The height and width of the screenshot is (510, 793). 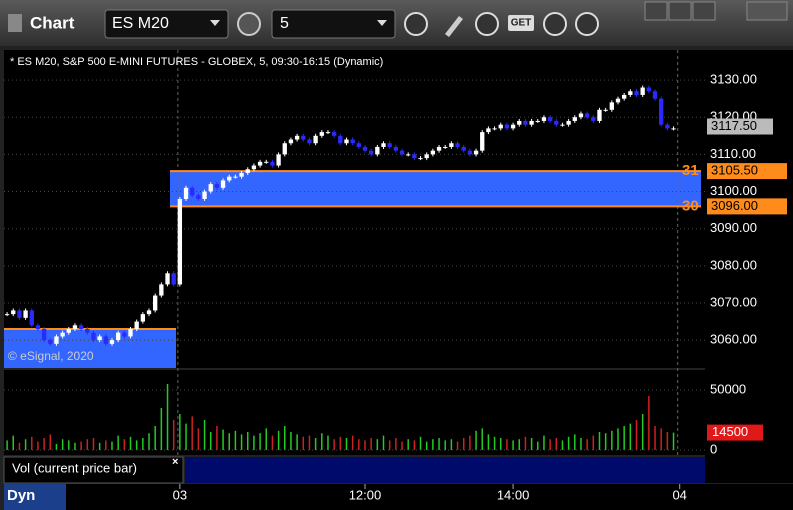 What do you see at coordinates (734, 125) in the screenshot?
I see `last-price-label: 3117.50` at bounding box center [734, 125].